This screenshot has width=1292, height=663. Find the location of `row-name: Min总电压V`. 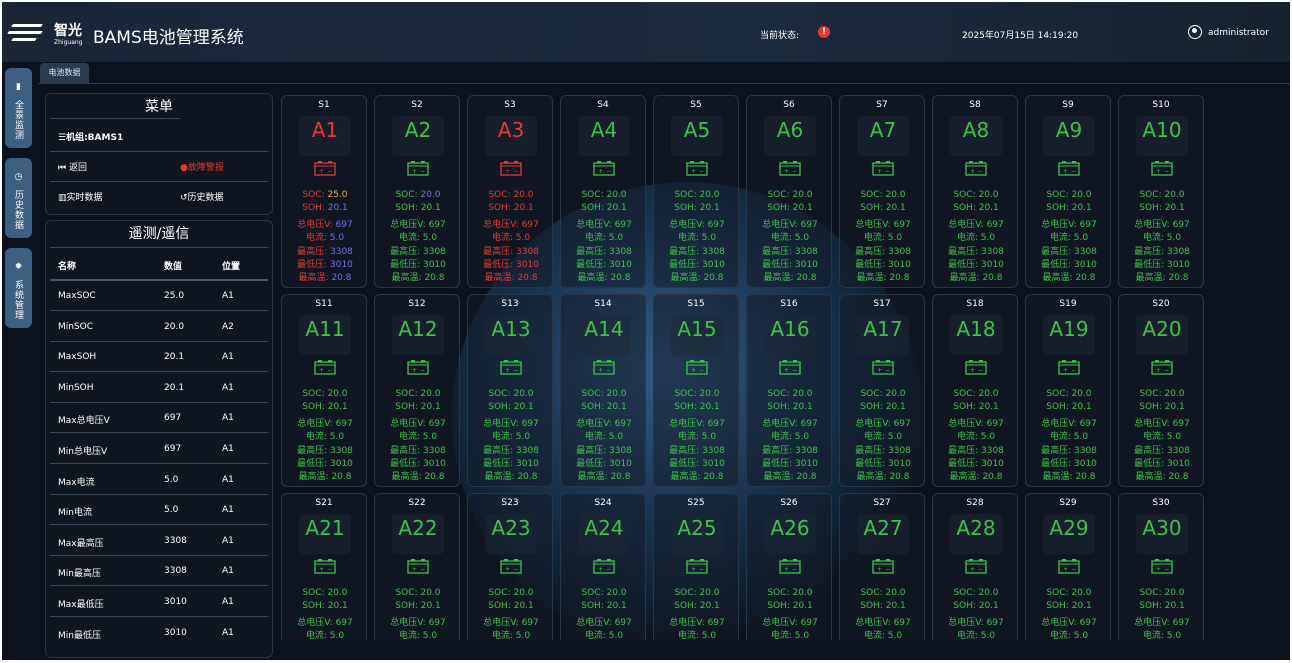

row-name: Min总电压V is located at coordinates (83, 452).